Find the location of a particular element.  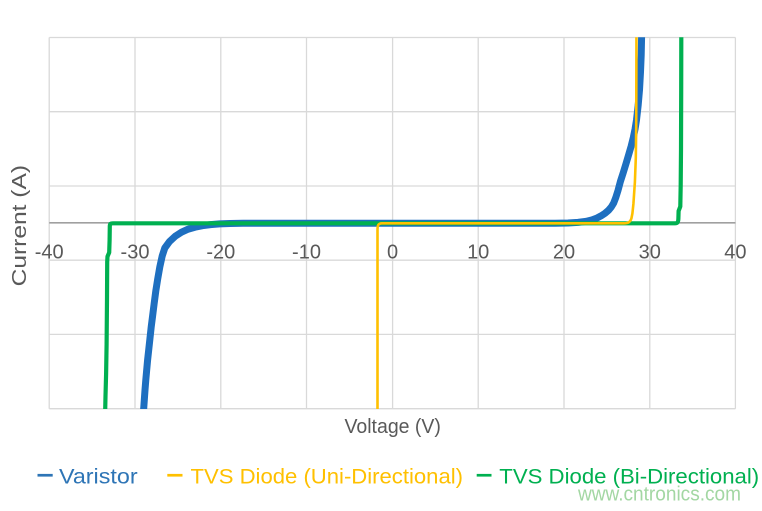

svg-text: 20 is located at coordinates (564, 252).